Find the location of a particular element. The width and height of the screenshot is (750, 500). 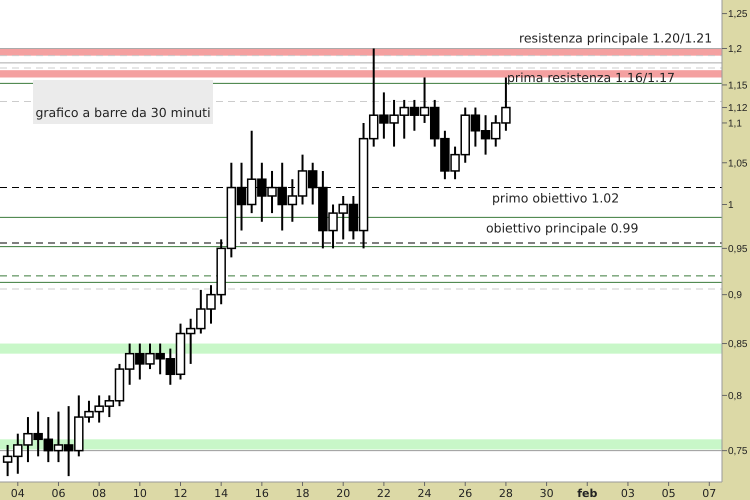

annotation: grafico a barre da 30 minuti is located at coordinates (123, 112).